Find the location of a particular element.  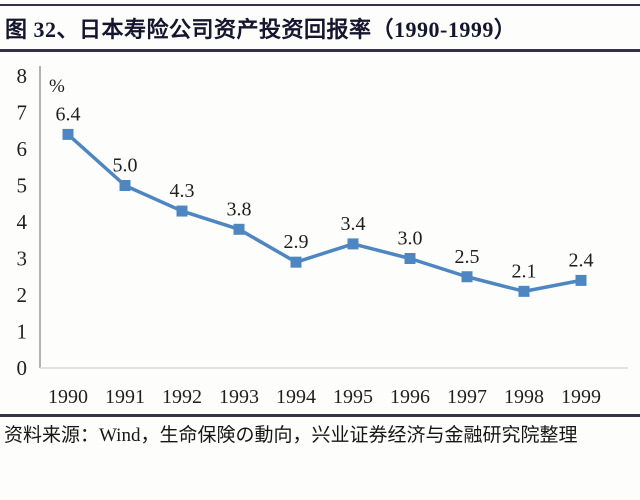

data-label: 6.4 is located at coordinates (68, 114).